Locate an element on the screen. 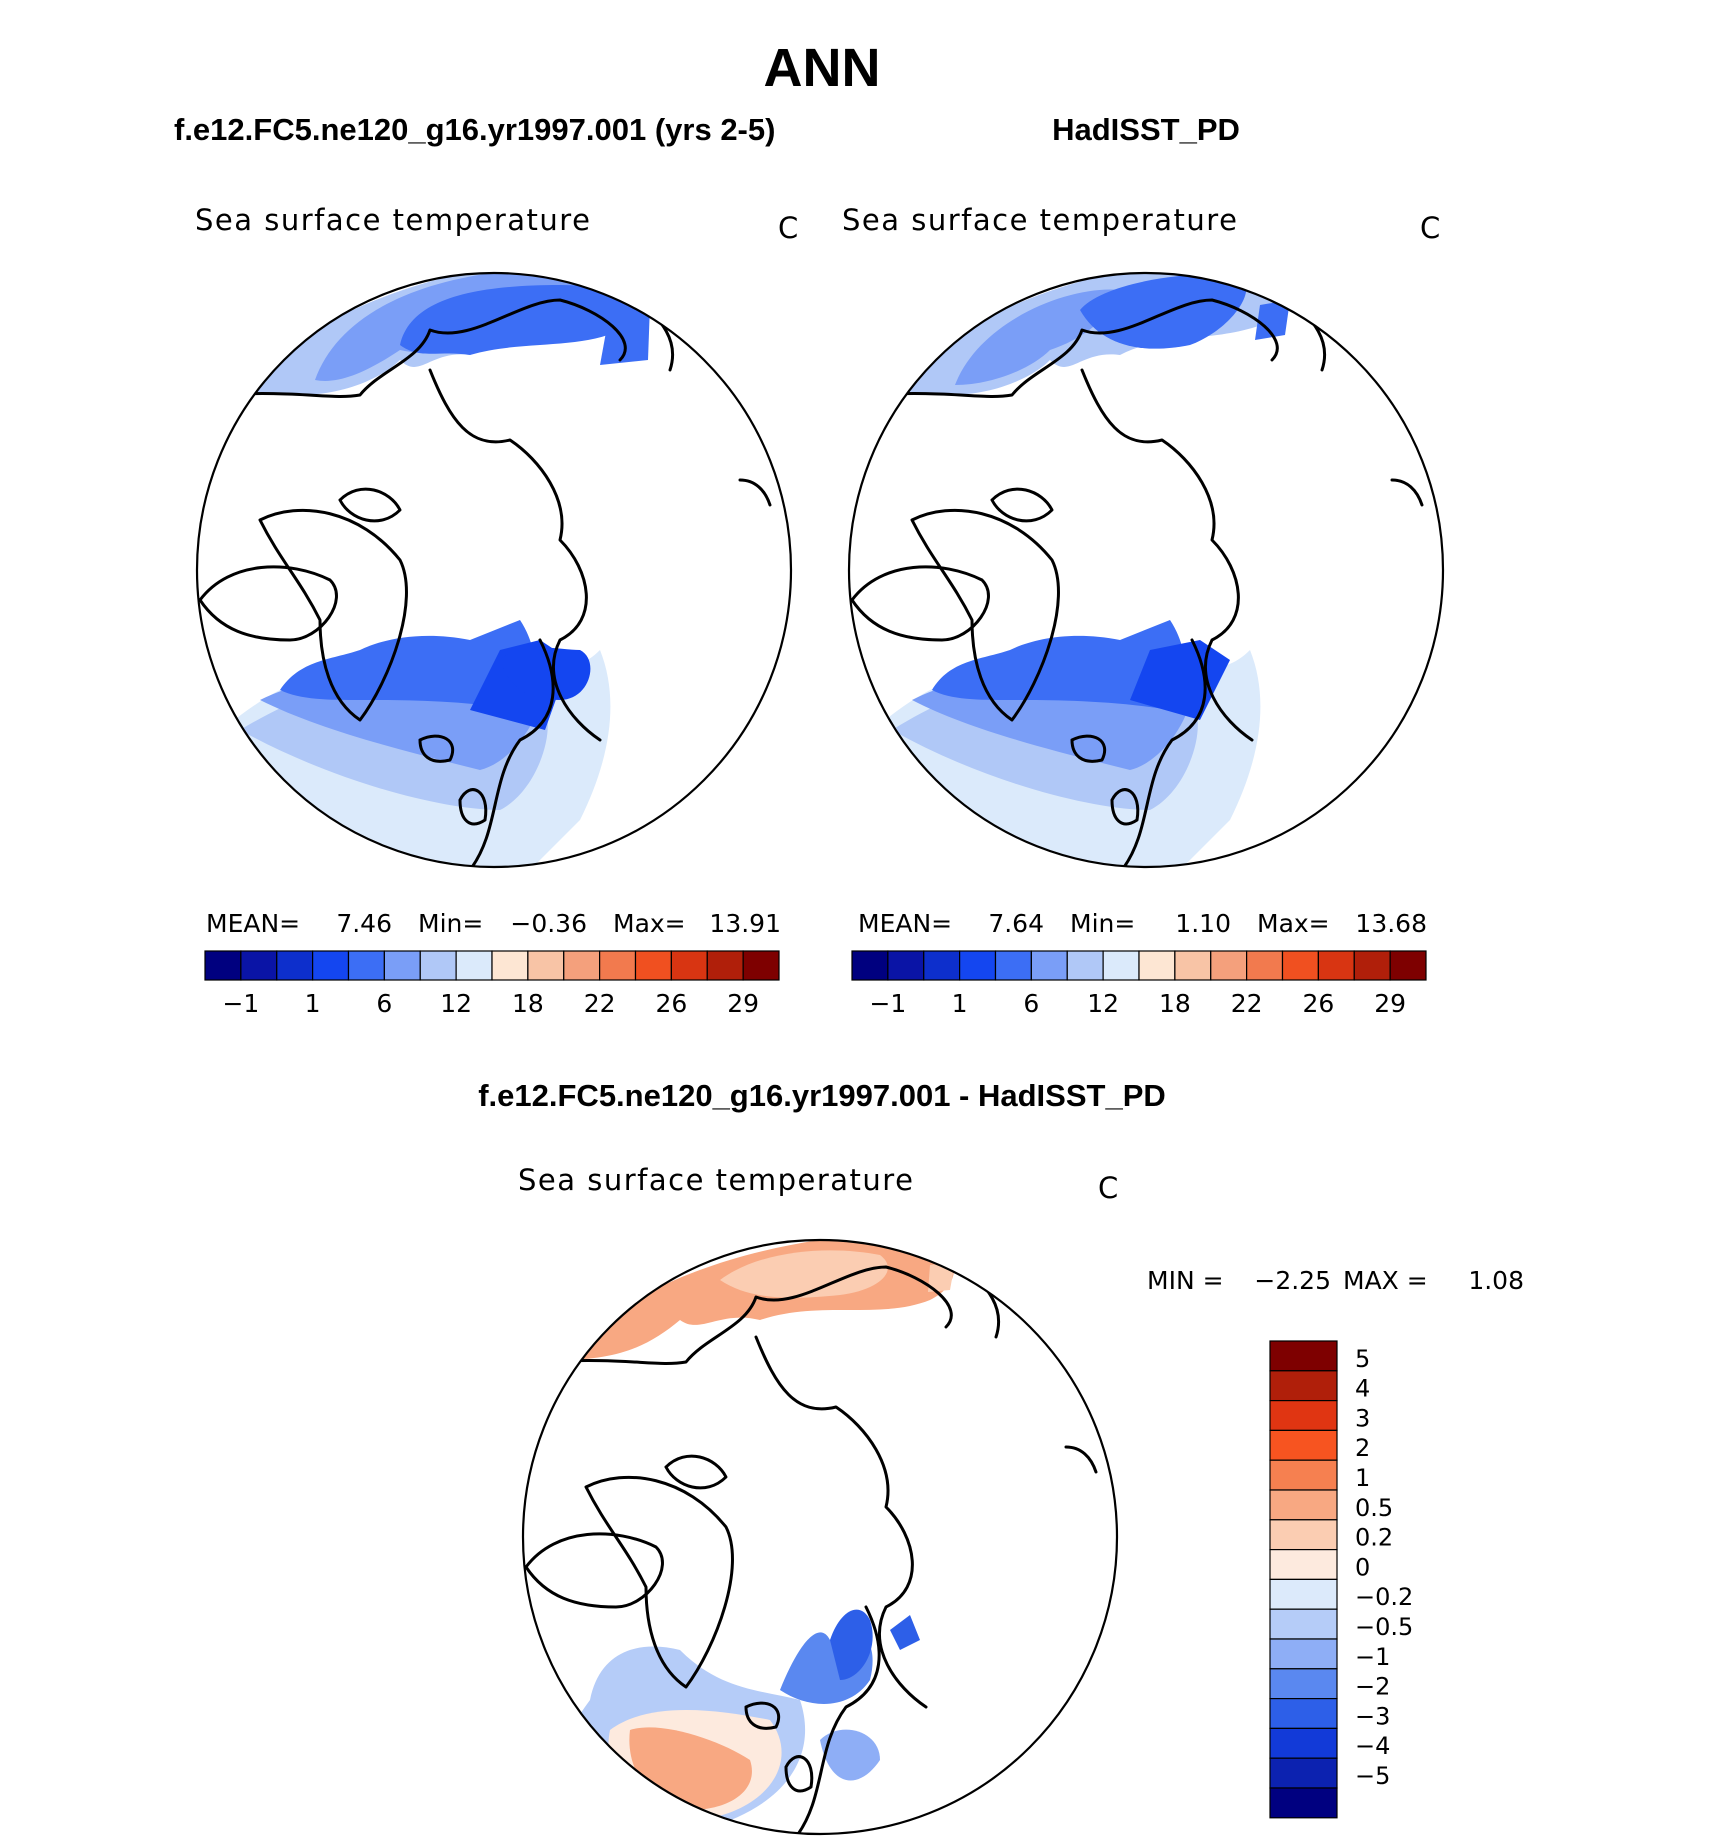  obs-variable-label: Sea surface temperature is located at coordinates (1040, 220).